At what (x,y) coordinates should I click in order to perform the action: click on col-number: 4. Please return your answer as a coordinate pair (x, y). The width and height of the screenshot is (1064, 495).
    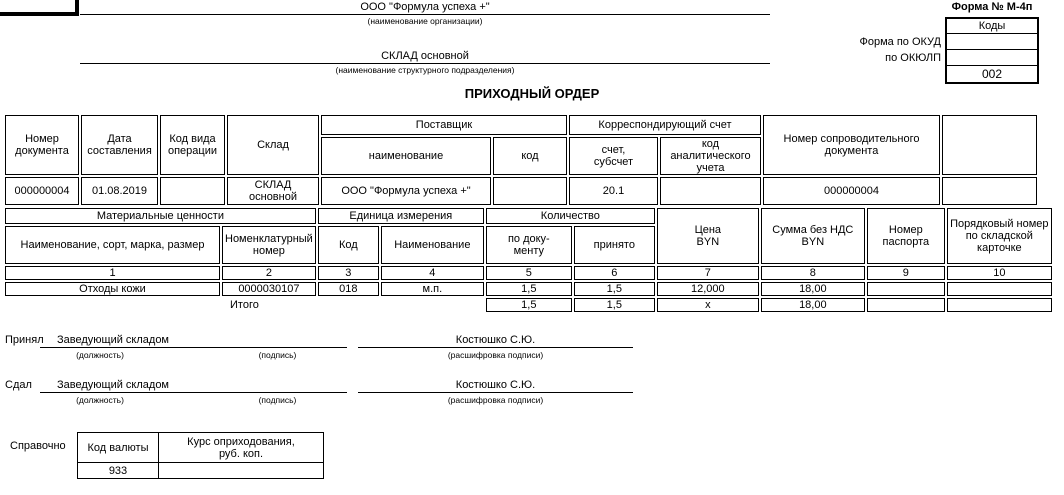
    Looking at the image, I should click on (432, 273).